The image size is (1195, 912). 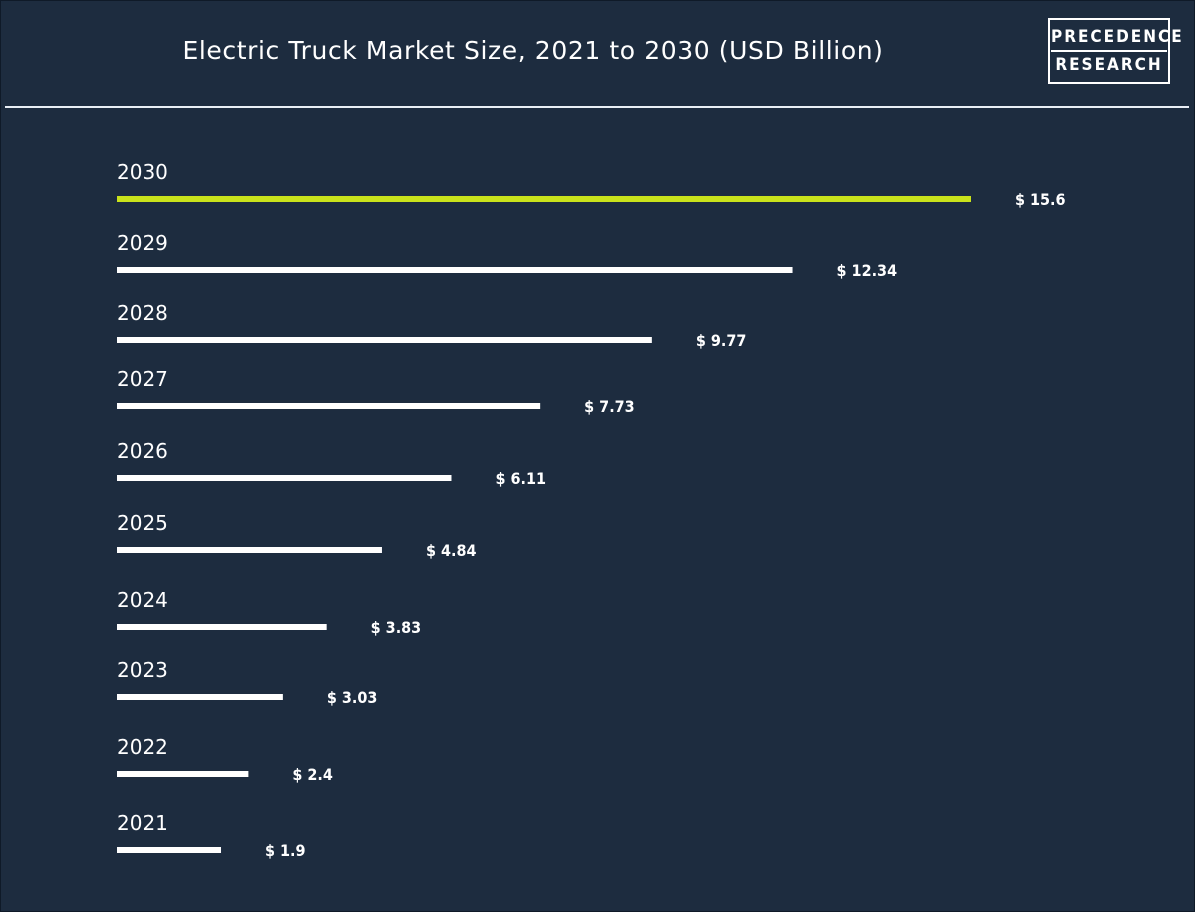 I want to click on value-label-2026: $ 6.11, so click(x=520, y=478).